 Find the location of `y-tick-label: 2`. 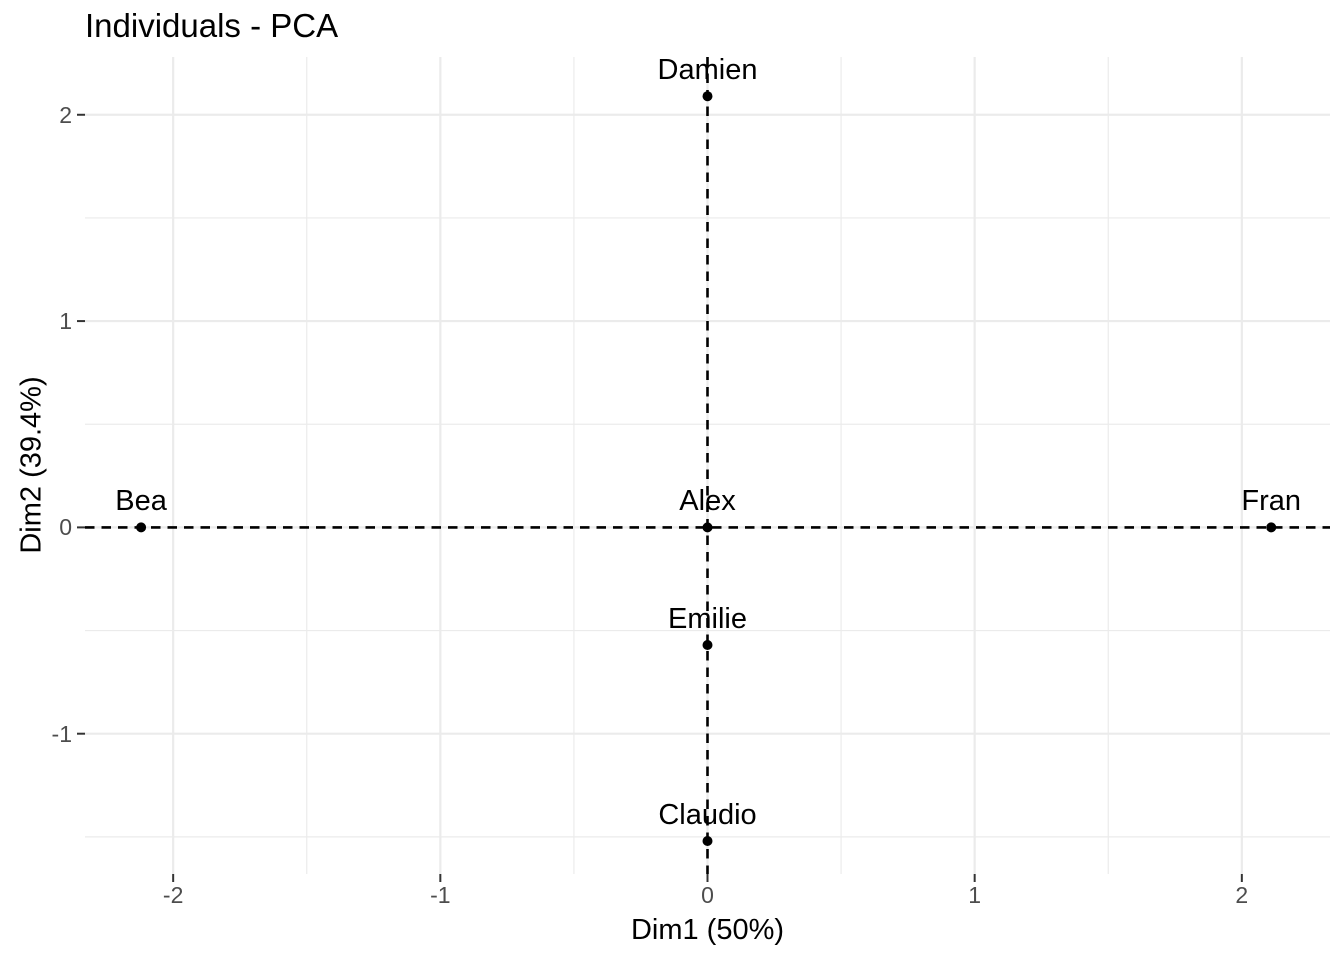

y-tick-label: 2 is located at coordinates (65, 114).